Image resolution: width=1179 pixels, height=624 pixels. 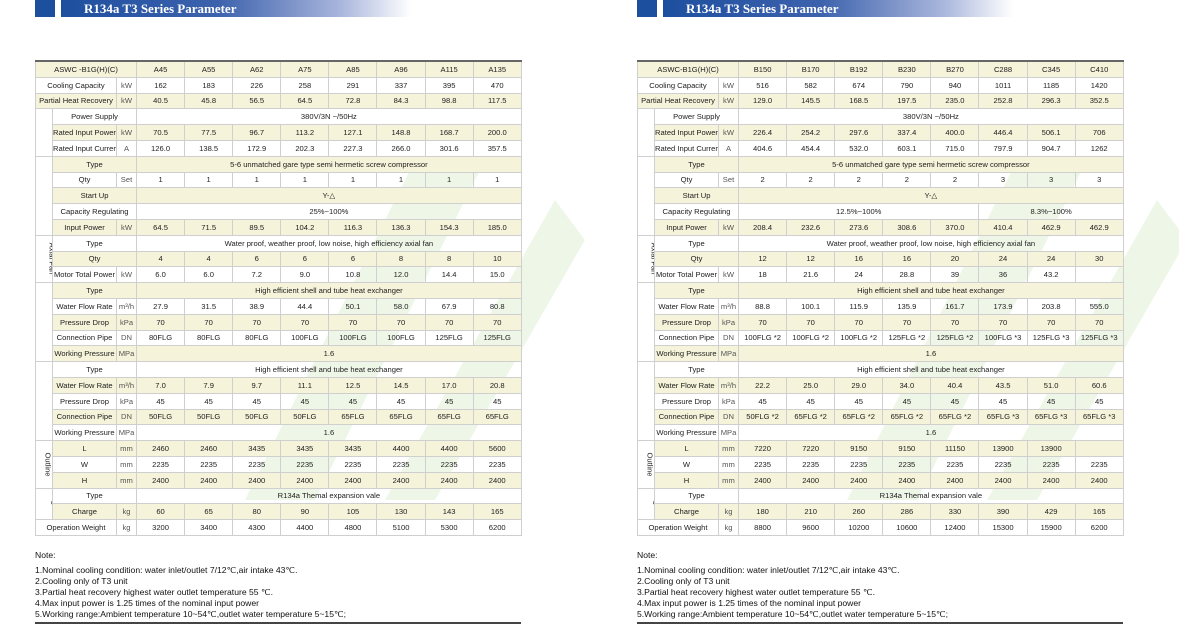 I want to click on row-label: Working Pressure, so click(x=686, y=433).